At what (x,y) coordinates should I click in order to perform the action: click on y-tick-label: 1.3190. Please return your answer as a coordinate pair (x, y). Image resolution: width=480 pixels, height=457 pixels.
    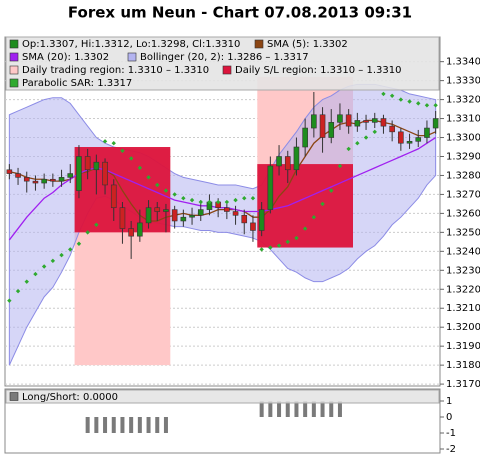
    Looking at the image, I should click on (463, 346).